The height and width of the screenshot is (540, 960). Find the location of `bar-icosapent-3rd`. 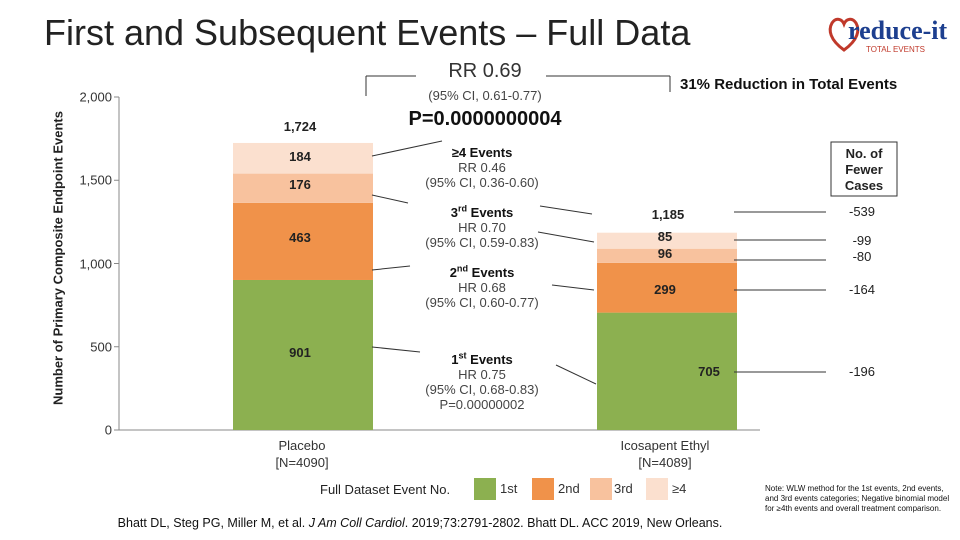

bar-icosapent-3rd is located at coordinates (667, 255).